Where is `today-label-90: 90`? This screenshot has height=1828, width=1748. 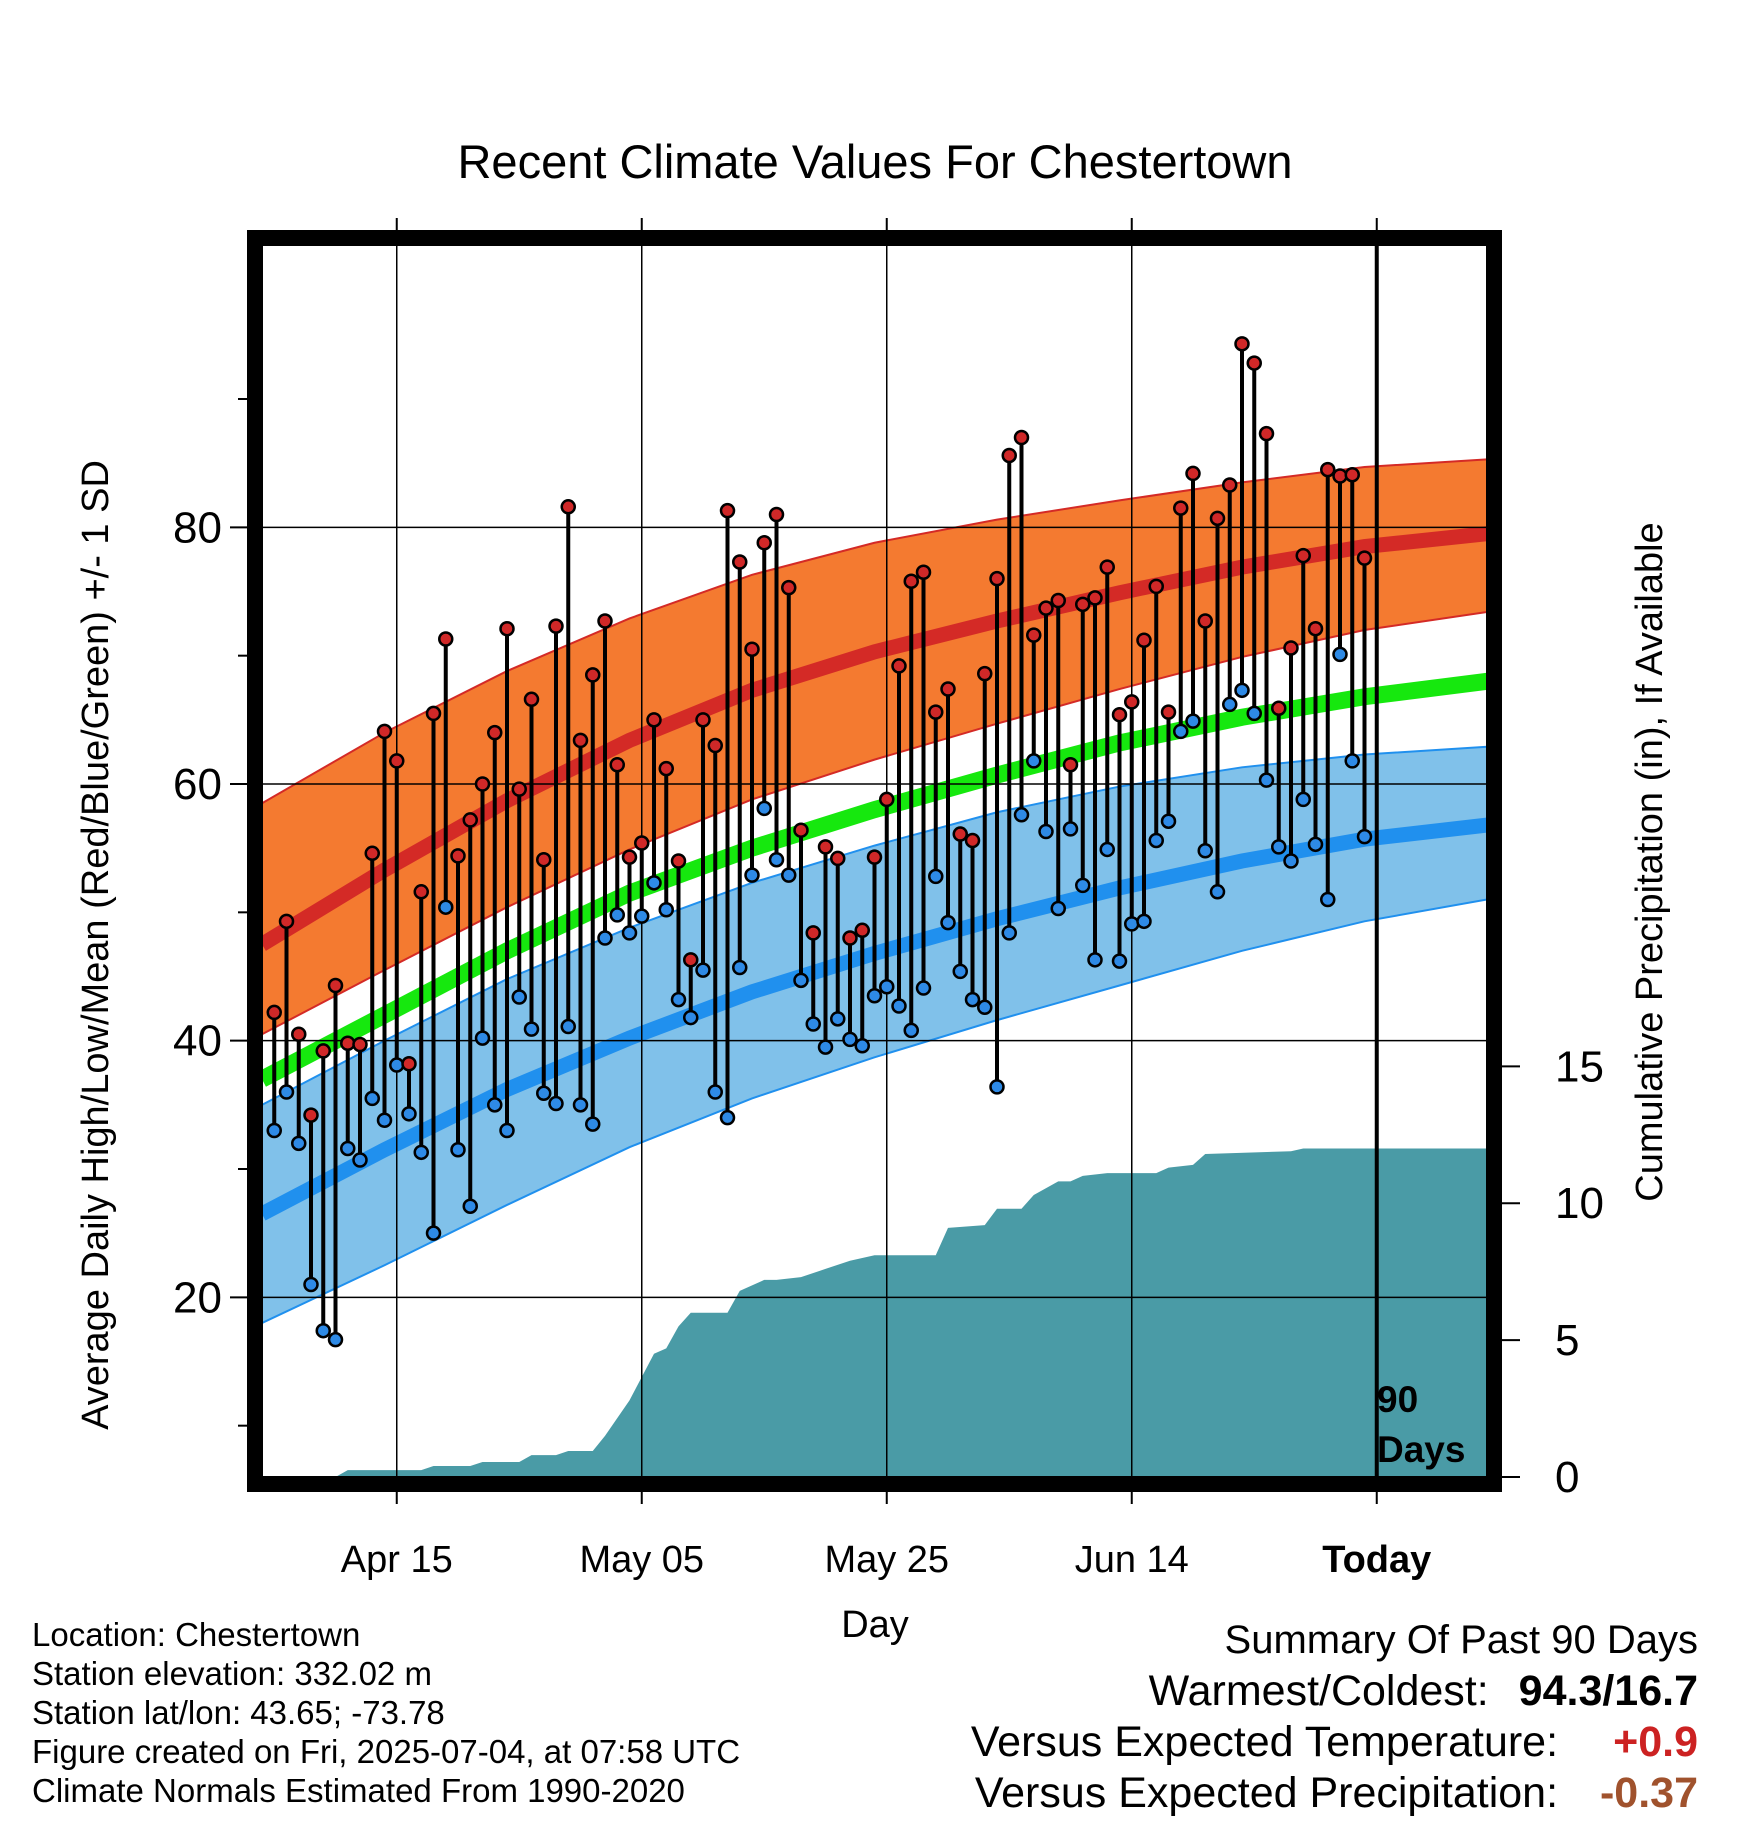
today-label-90: 90 is located at coordinates (1397, 1399).